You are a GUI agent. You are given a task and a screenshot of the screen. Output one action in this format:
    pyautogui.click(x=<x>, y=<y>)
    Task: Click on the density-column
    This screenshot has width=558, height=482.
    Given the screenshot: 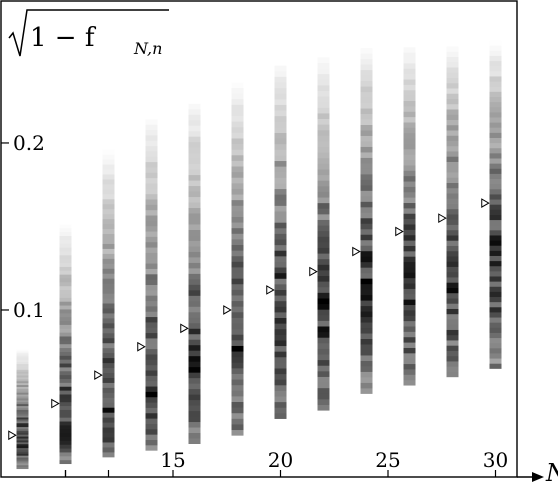 What is the action you would take?
    pyautogui.click(x=452, y=193)
    